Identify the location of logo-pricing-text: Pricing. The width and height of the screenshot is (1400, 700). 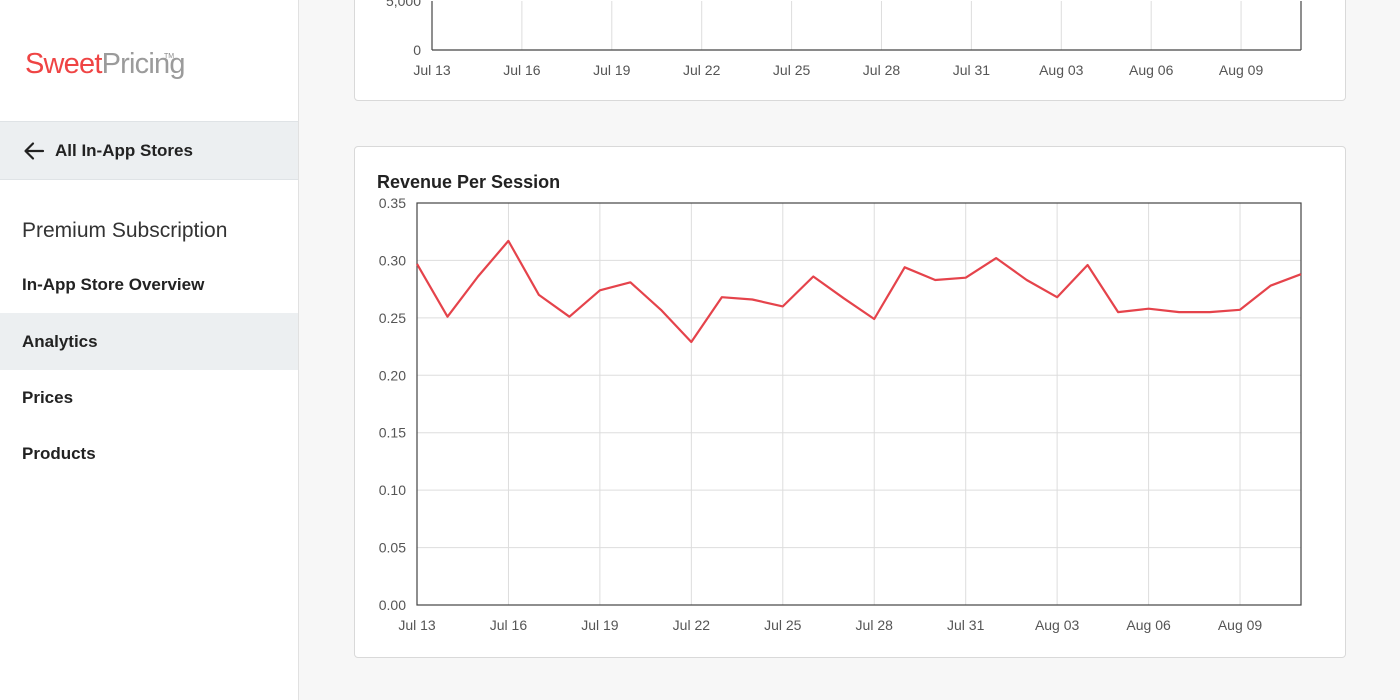
(143, 64).